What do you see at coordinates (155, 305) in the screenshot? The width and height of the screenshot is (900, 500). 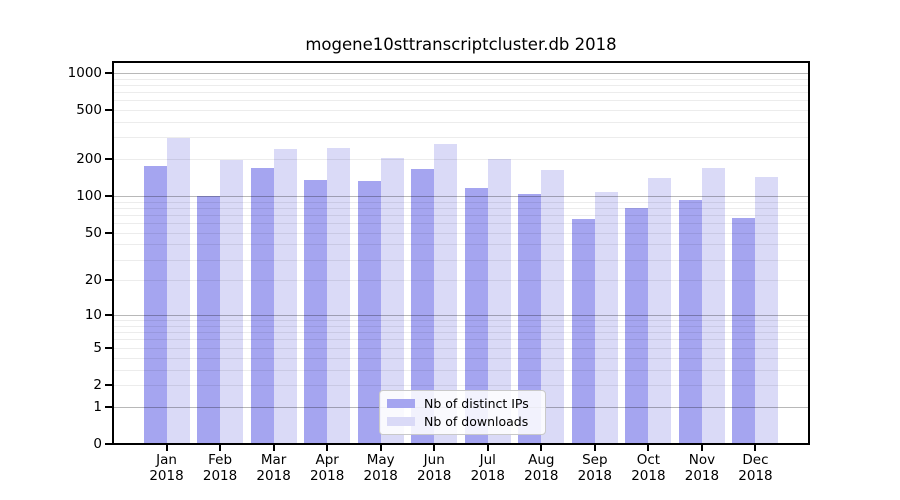 I see `bar-nb-of-distinct-ips-jan` at bounding box center [155, 305].